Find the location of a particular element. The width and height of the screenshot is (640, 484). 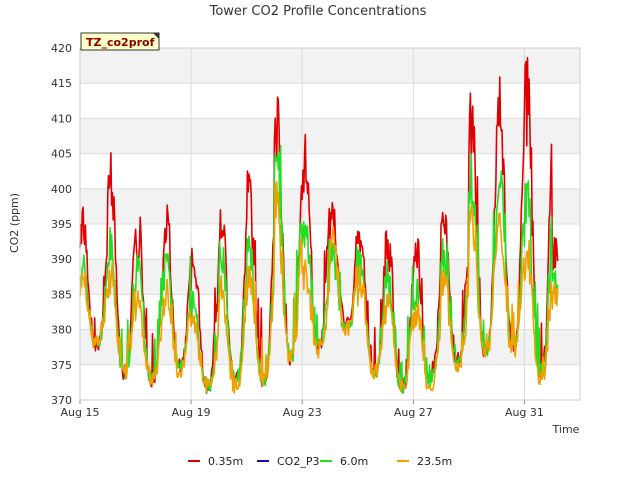

x-tick-label-8: Aug 23 is located at coordinates (302, 412).